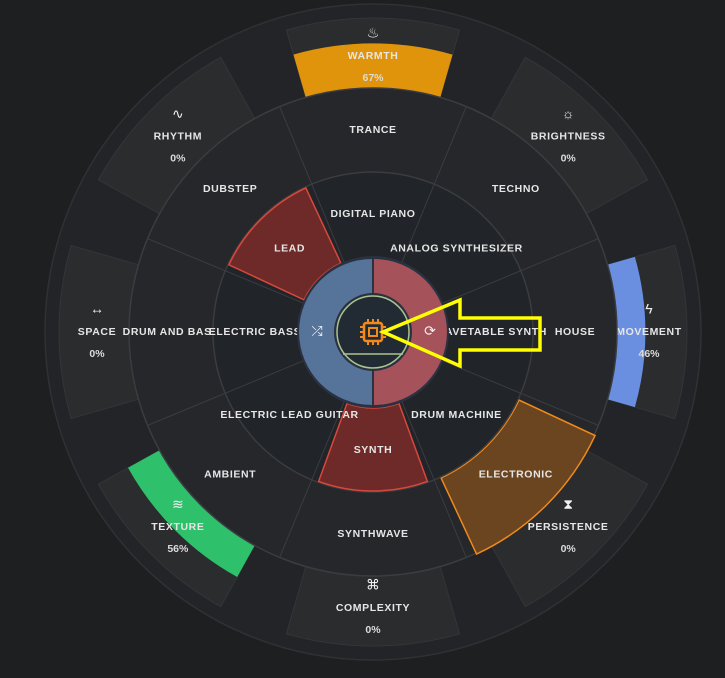  Describe the element at coordinates (383, 223) in the screenshot. I see `instrument-digital-piano: DIGITAL PIANO` at that location.